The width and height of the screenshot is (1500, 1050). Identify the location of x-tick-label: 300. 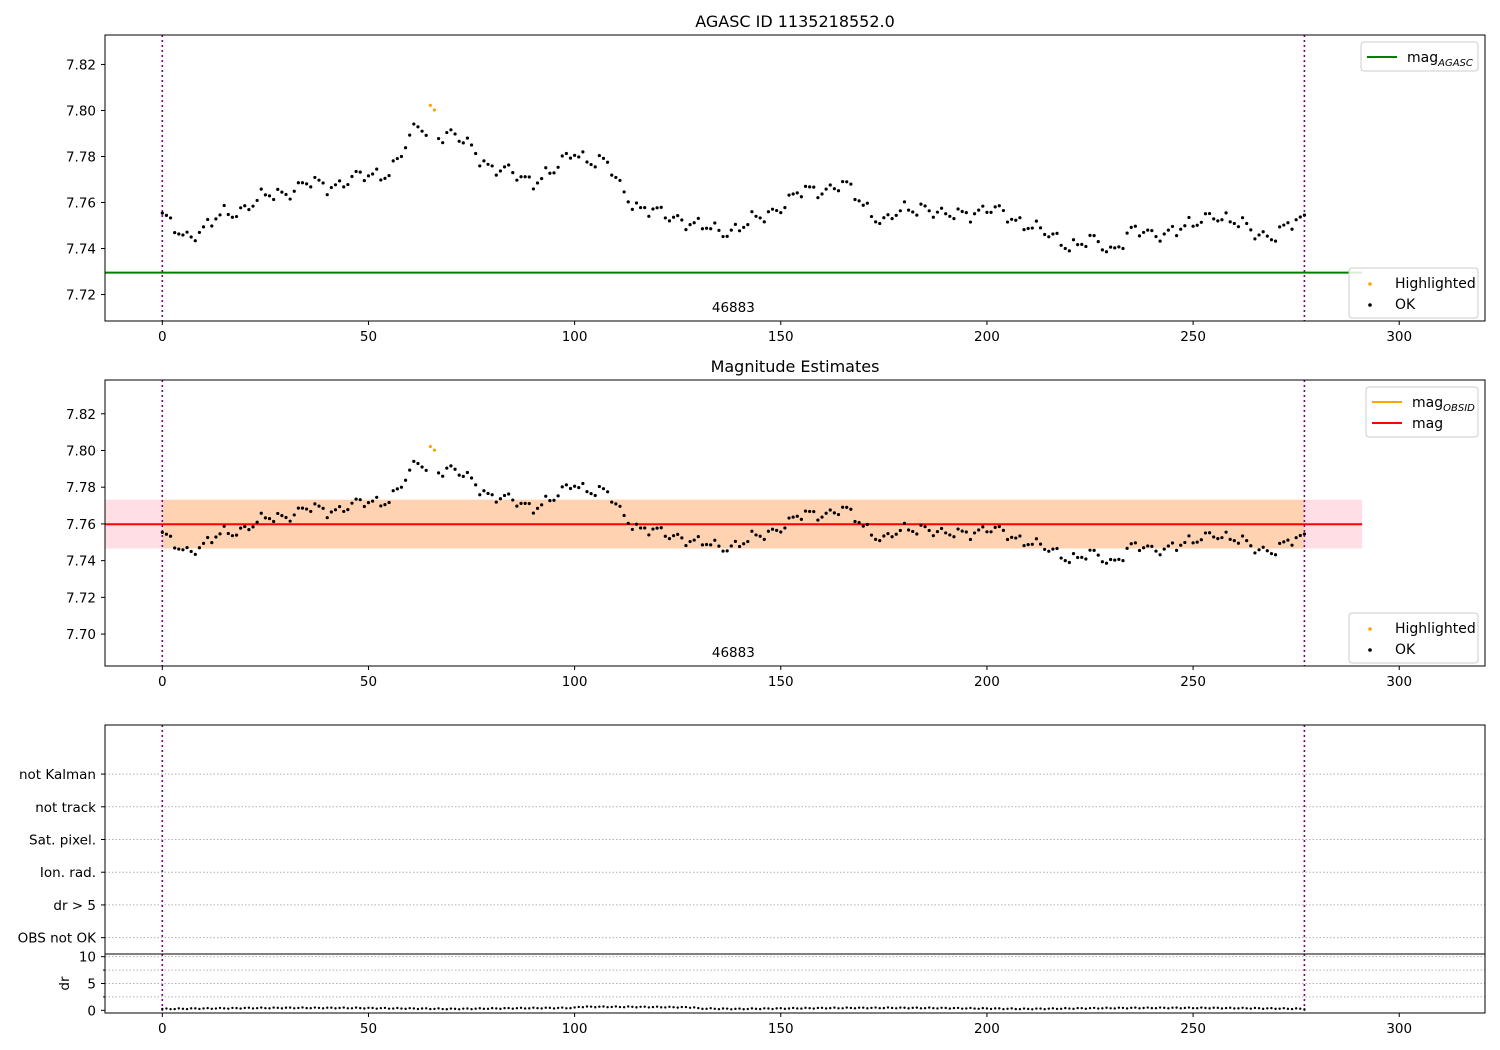
(1399, 682).